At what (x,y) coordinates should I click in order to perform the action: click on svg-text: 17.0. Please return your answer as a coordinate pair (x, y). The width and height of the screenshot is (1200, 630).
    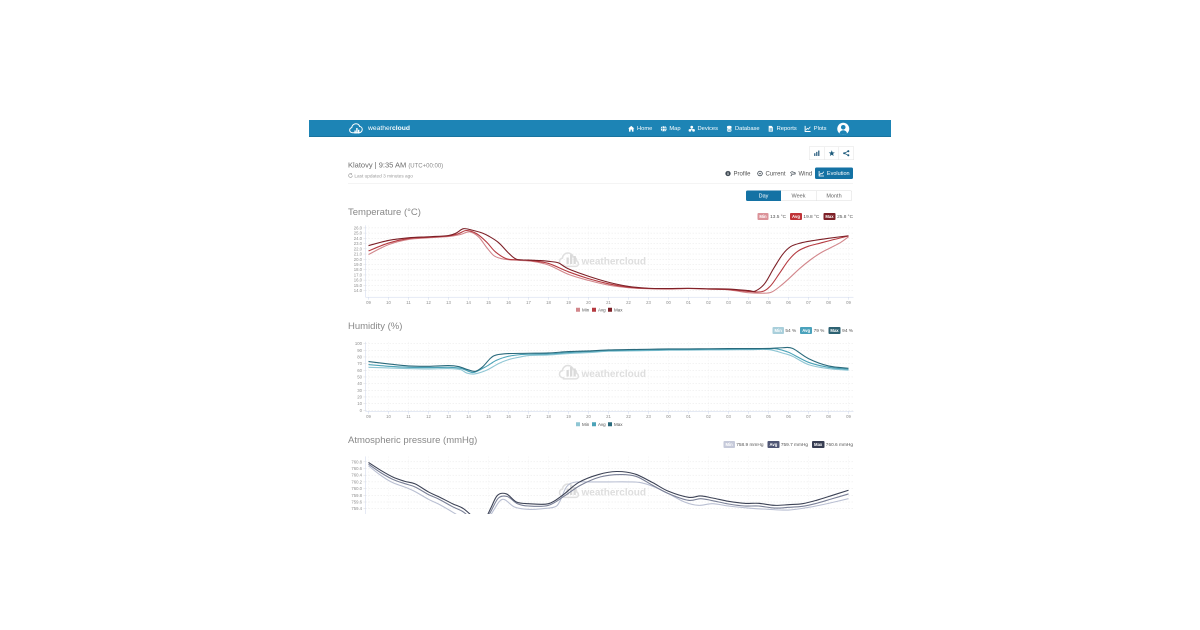
    Looking at the image, I should click on (358, 274).